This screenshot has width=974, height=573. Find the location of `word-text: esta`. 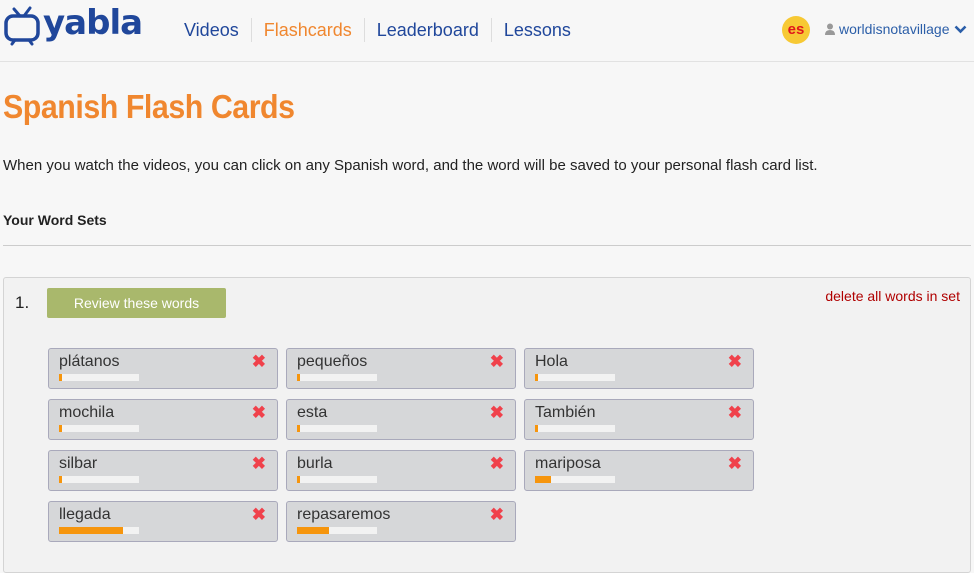

word-text: esta is located at coordinates (312, 412).